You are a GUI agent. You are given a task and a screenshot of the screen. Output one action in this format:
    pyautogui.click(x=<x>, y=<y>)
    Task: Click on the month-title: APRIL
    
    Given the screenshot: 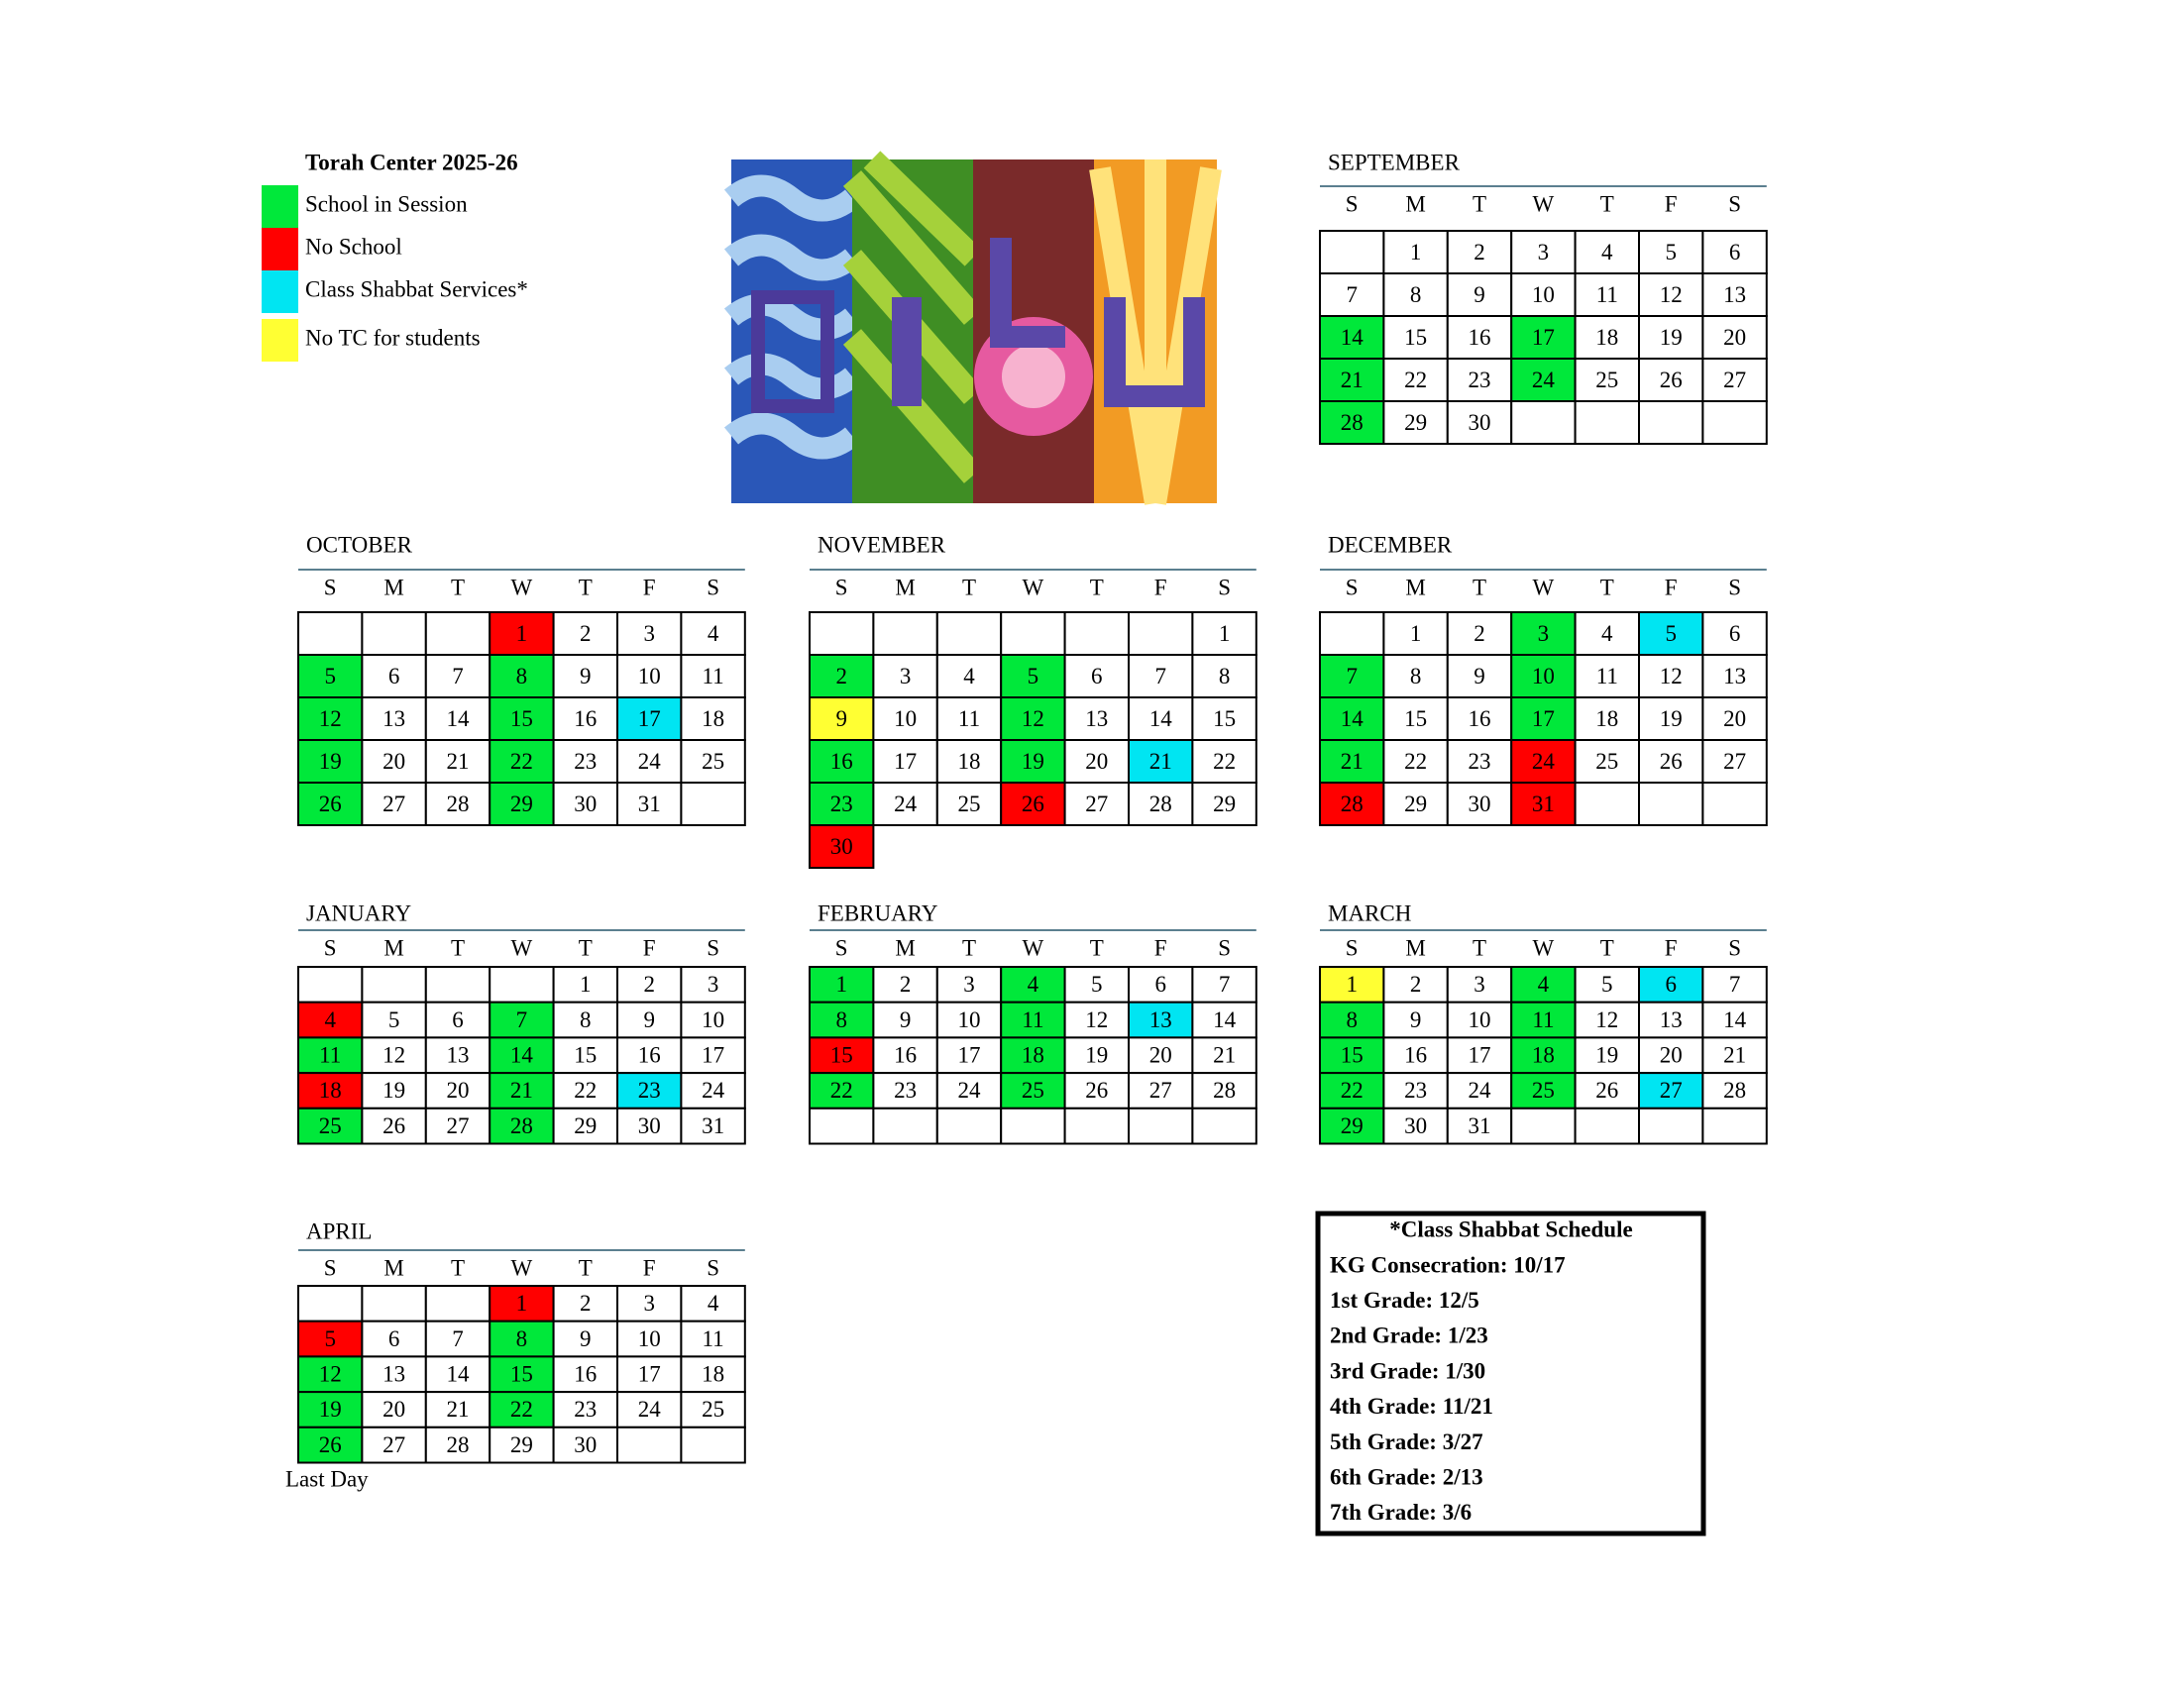 What is the action you would take?
    pyautogui.click(x=339, y=1230)
    